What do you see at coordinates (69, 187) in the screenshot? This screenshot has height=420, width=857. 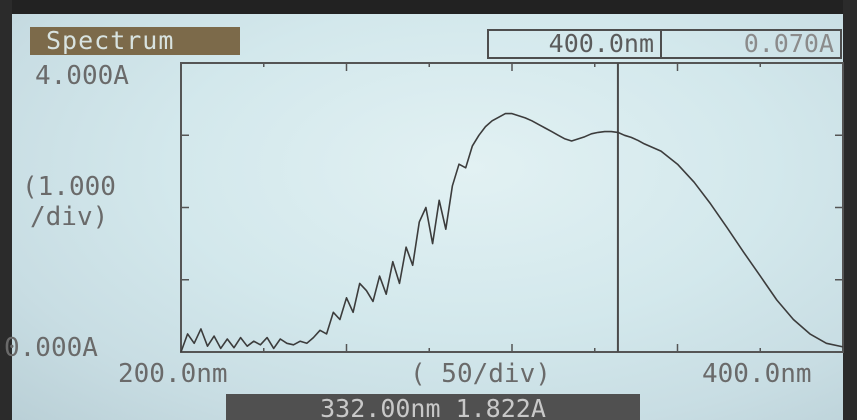 I see `y-axis-scale-label-line1: (1.000` at bounding box center [69, 187].